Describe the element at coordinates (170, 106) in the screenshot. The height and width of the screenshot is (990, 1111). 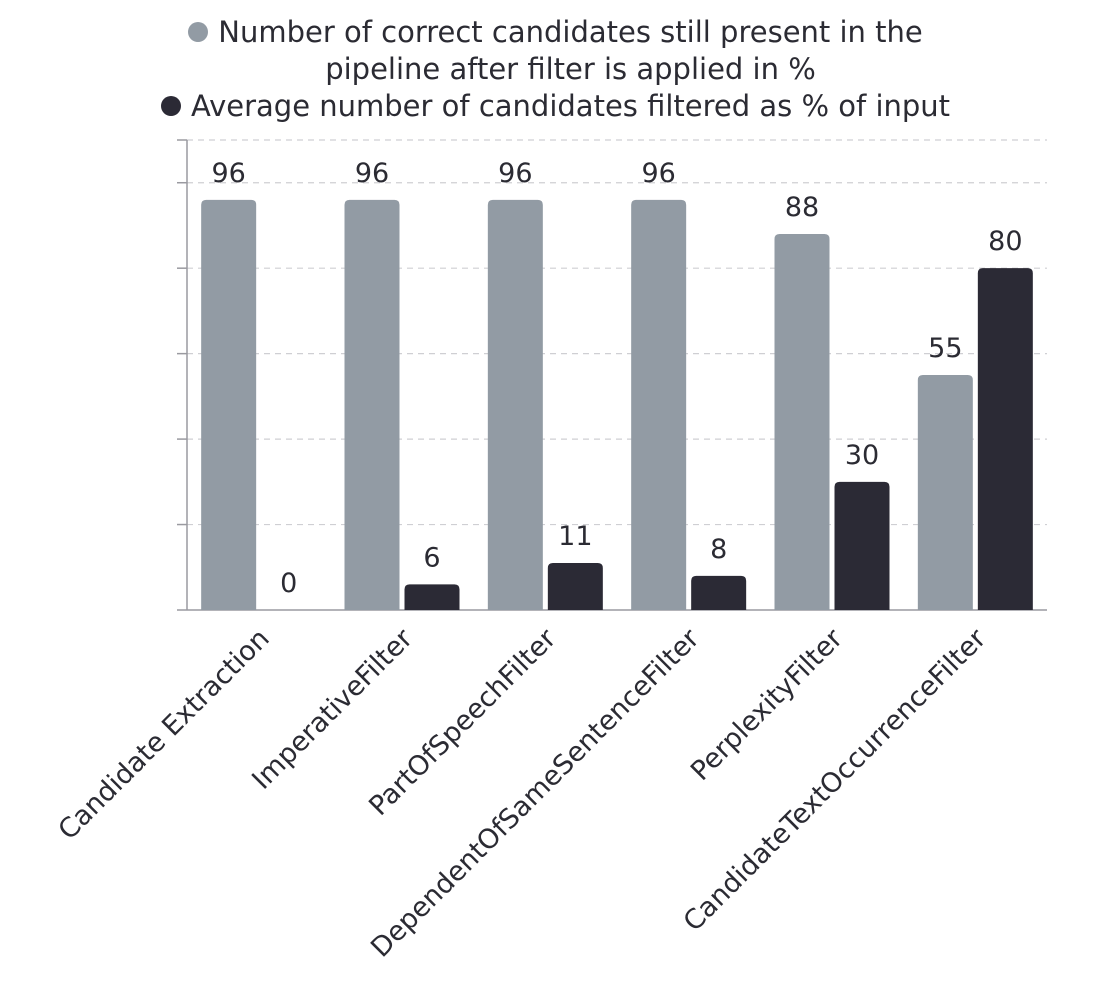
I see `legend-marker-filtered-candidates` at that location.